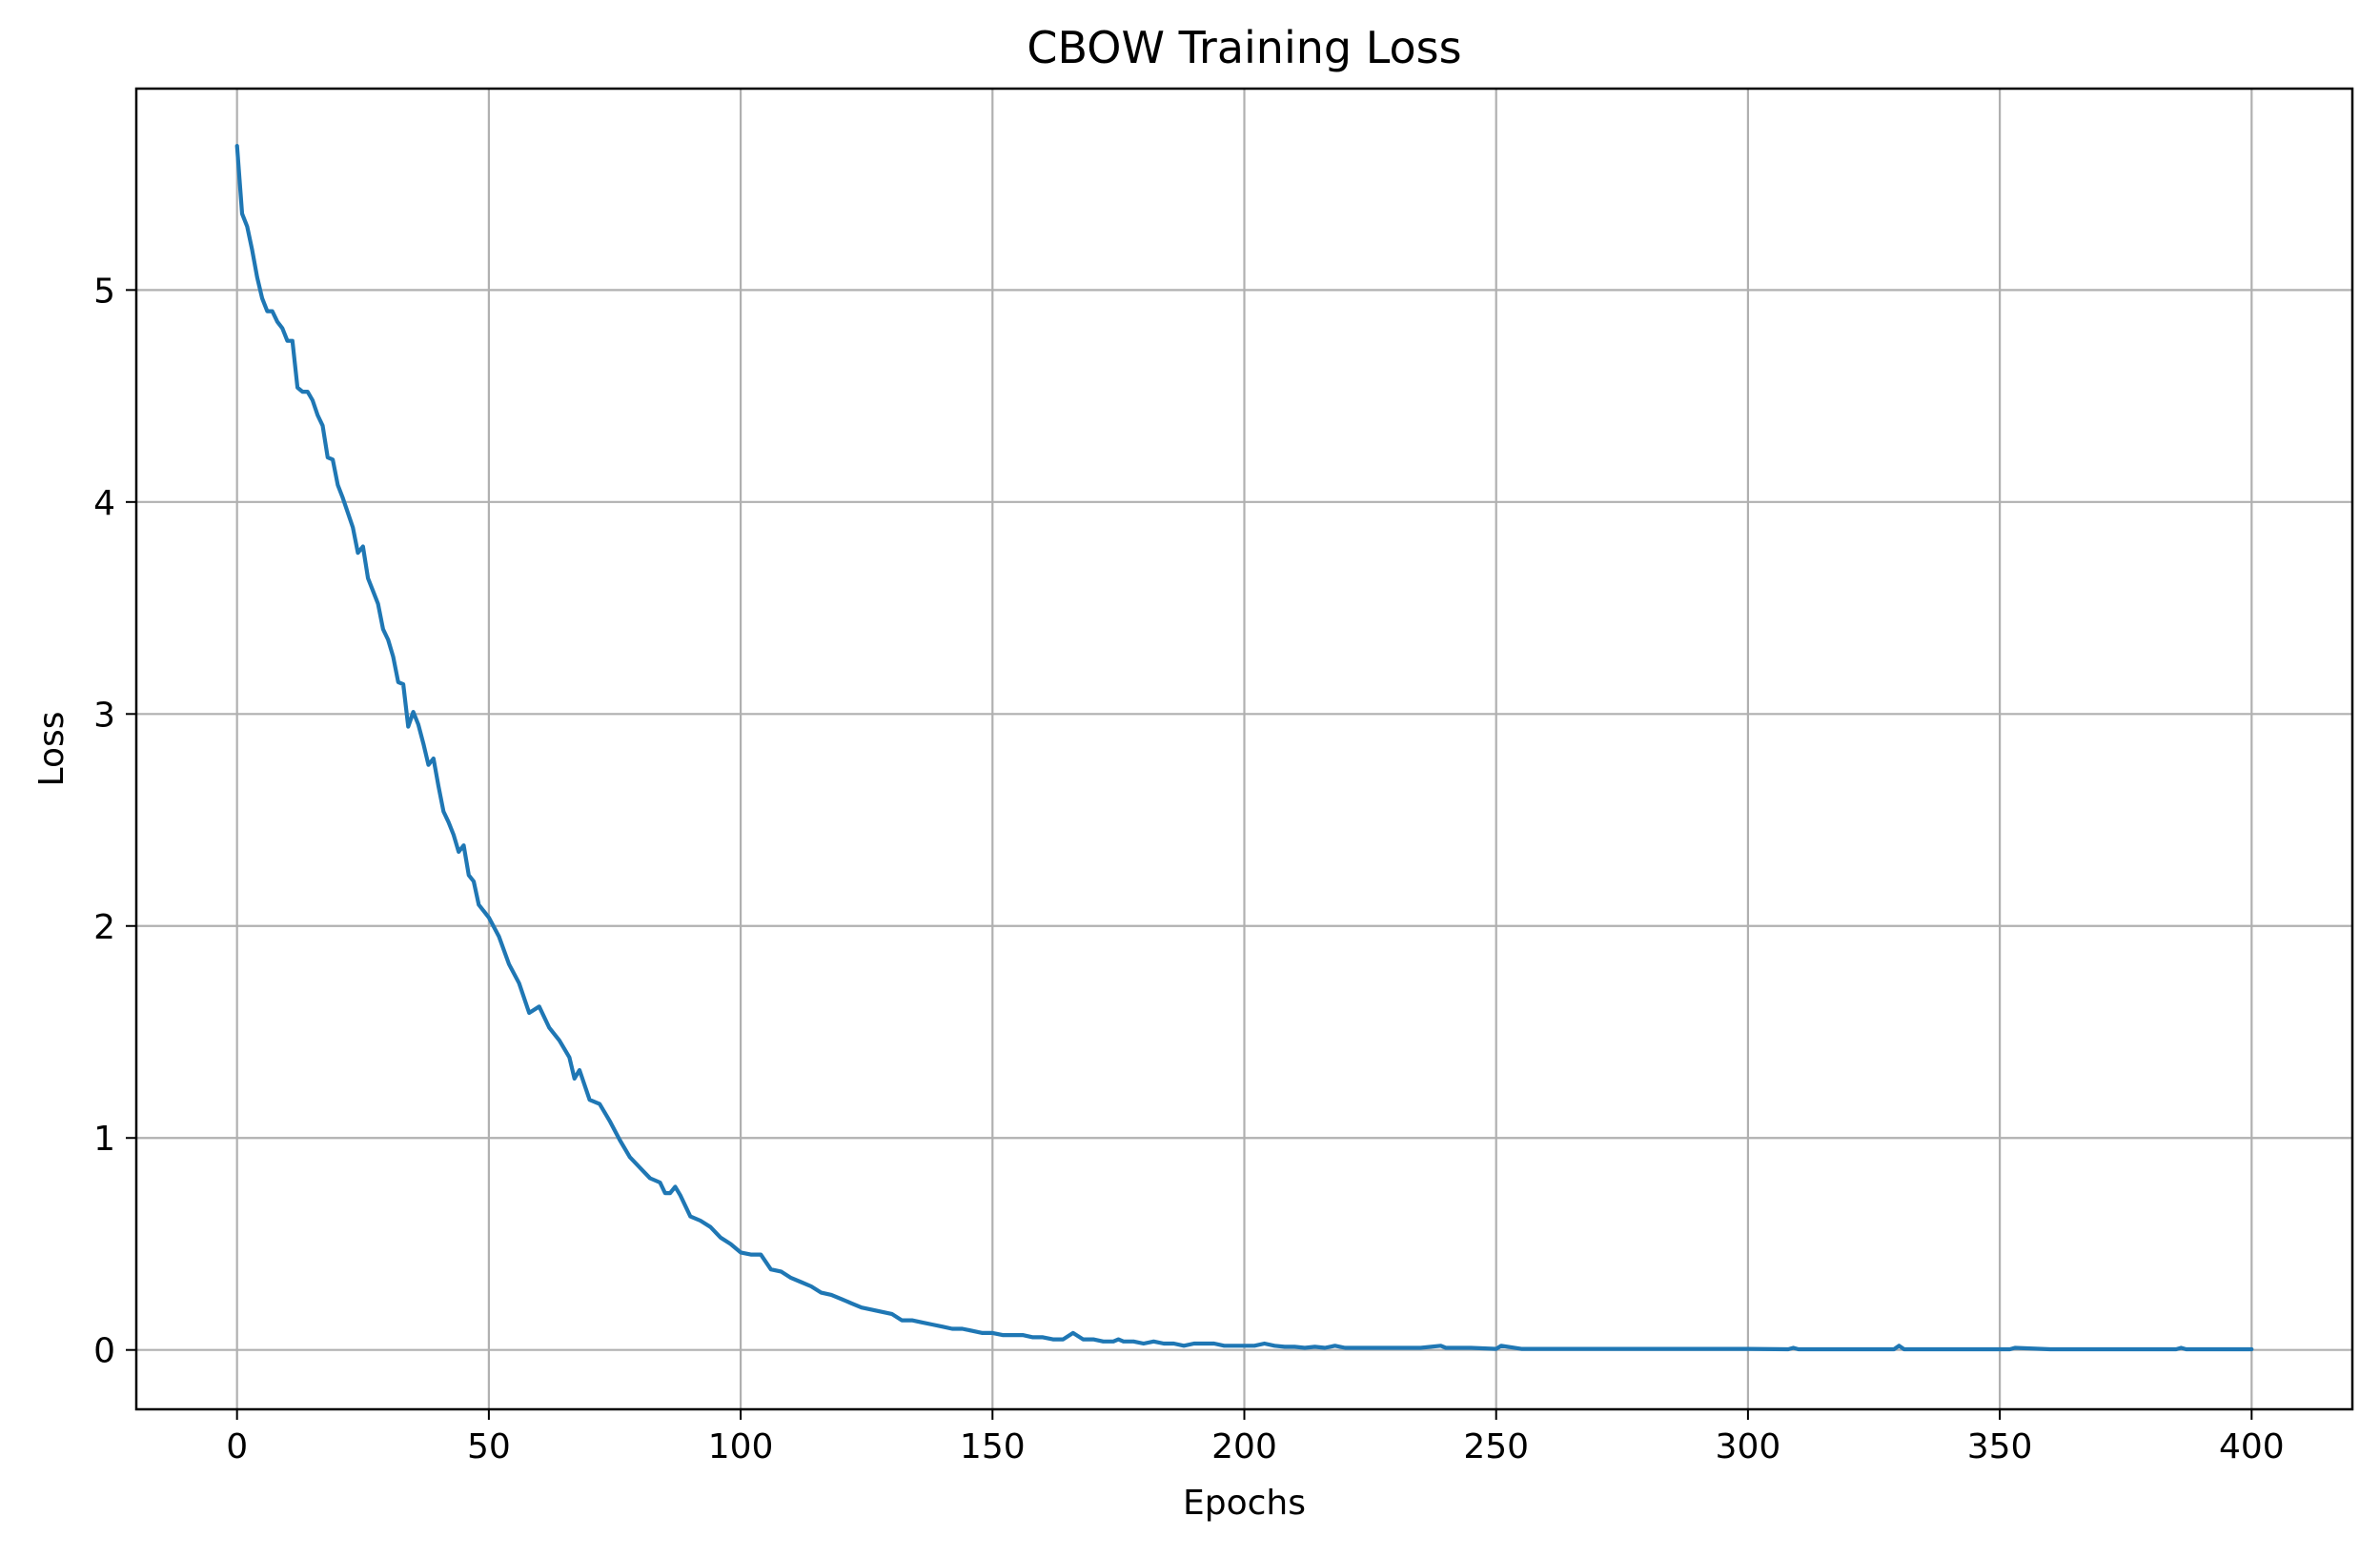 Image resolution: width=2380 pixels, height=1557 pixels. What do you see at coordinates (104, 715) in the screenshot?
I see `y-tick-label: 3` at bounding box center [104, 715].